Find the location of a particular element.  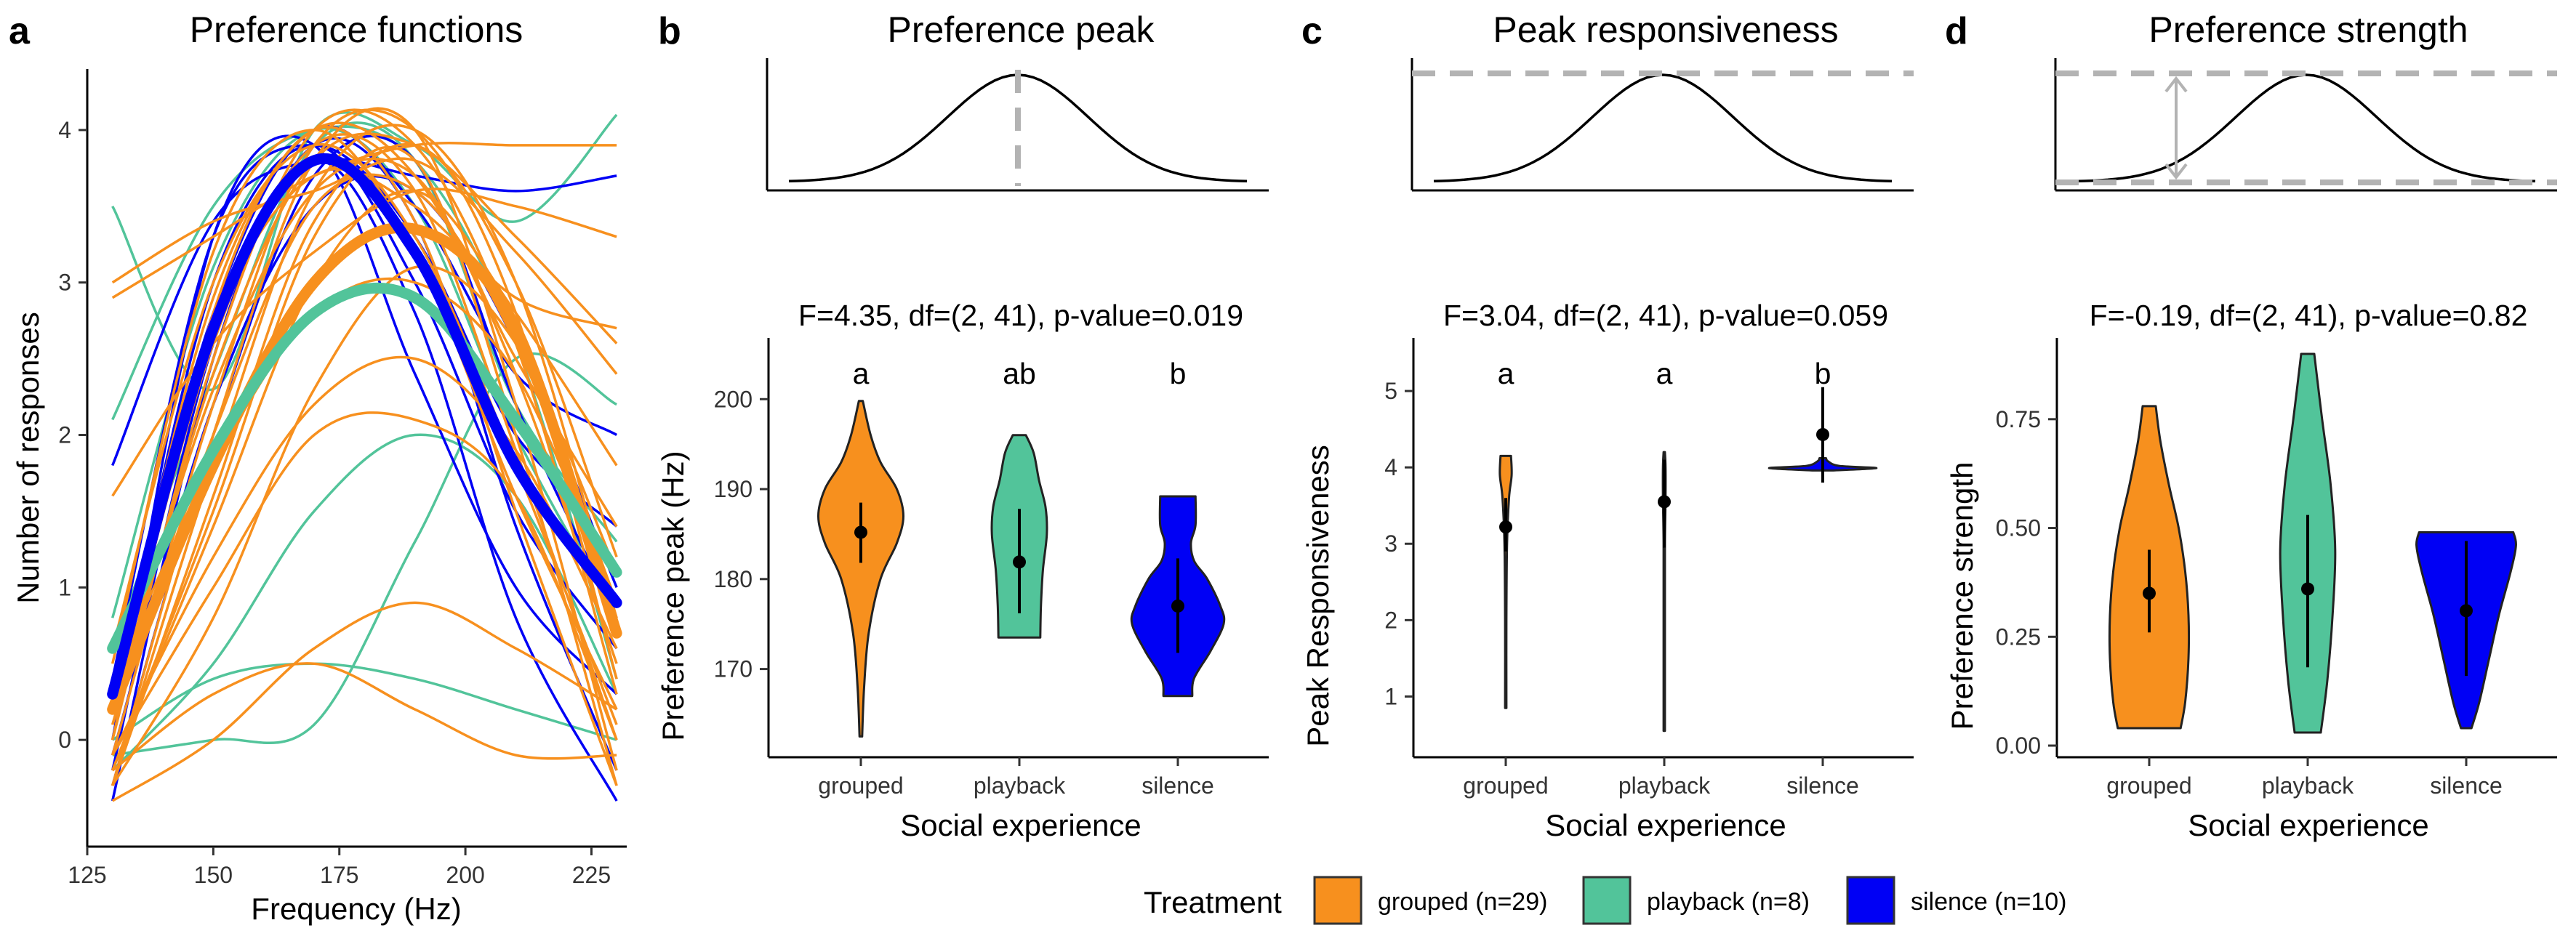

y-tick-label-170: 170 is located at coordinates (733, 669).